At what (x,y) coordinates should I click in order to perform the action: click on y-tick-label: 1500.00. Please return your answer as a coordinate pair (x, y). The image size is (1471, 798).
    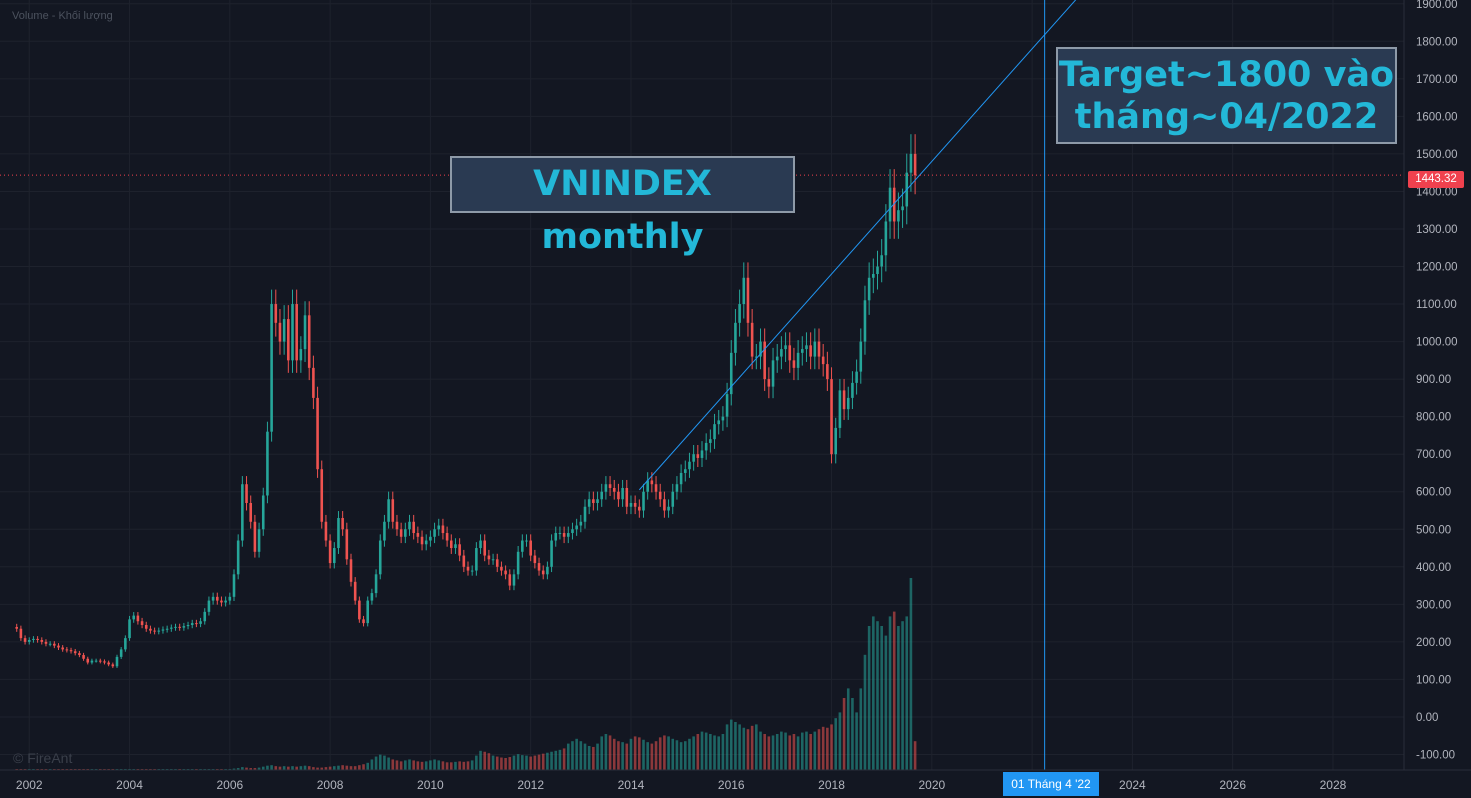
    Looking at the image, I should click on (1437, 155).